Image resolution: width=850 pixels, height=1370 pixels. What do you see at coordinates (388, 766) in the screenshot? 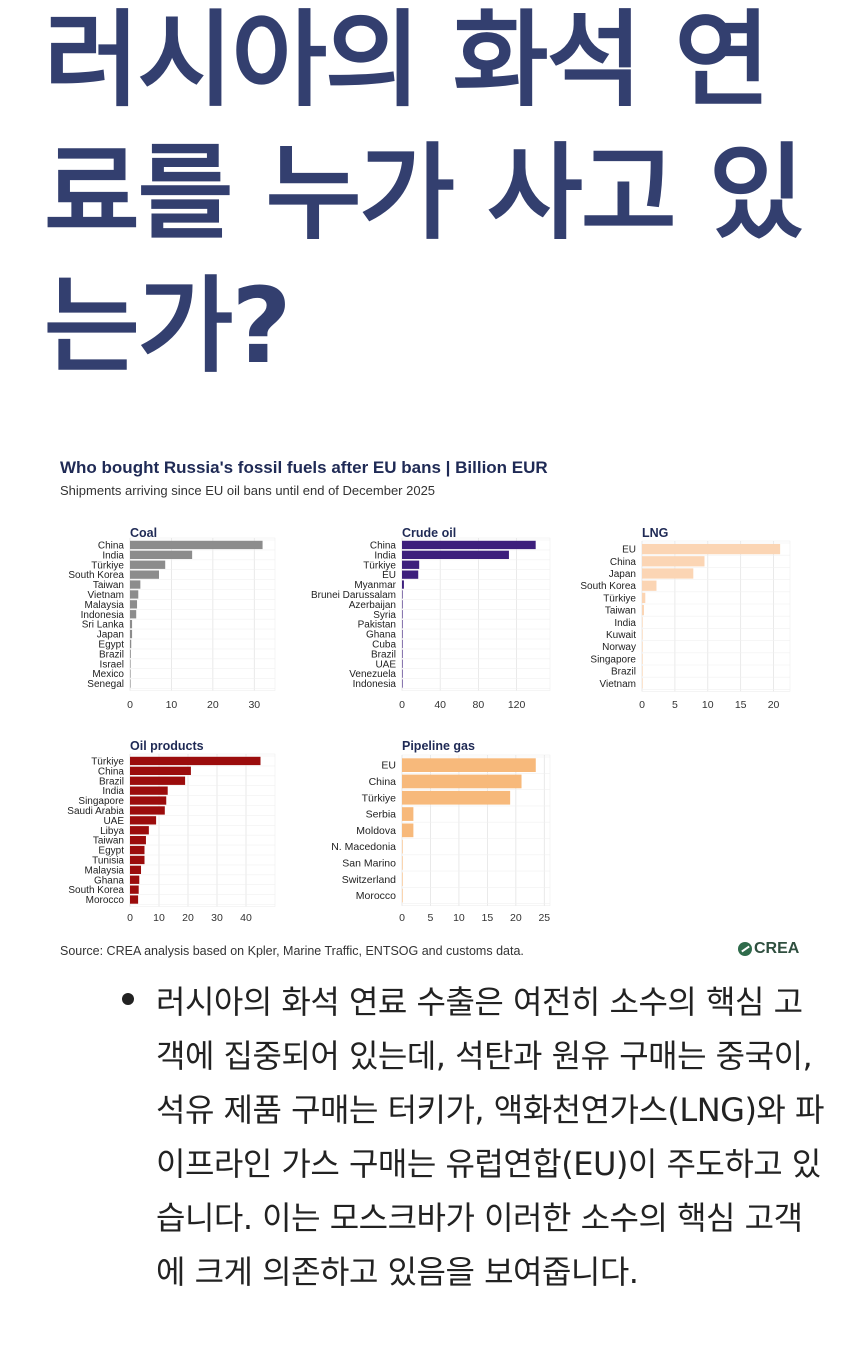
I see `pipeline-gas-category-label: EU` at bounding box center [388, 766].